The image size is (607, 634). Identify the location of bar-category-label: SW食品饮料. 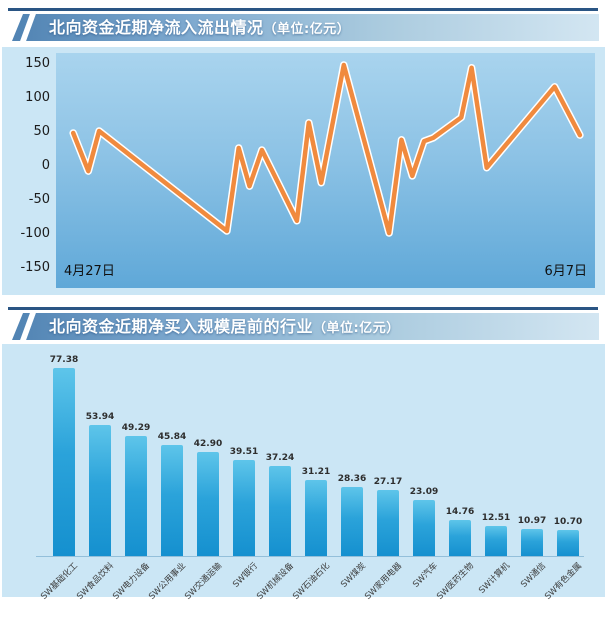
(96, 581).